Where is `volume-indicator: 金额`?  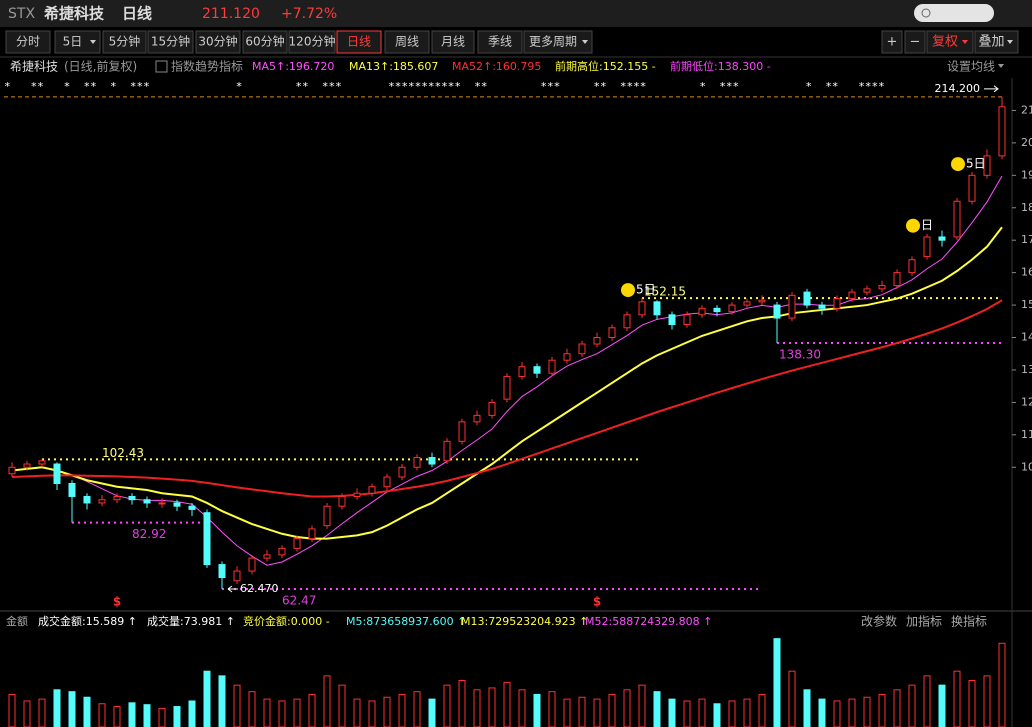
volume-indicator: 金额 is located at coordinates (17, 621).